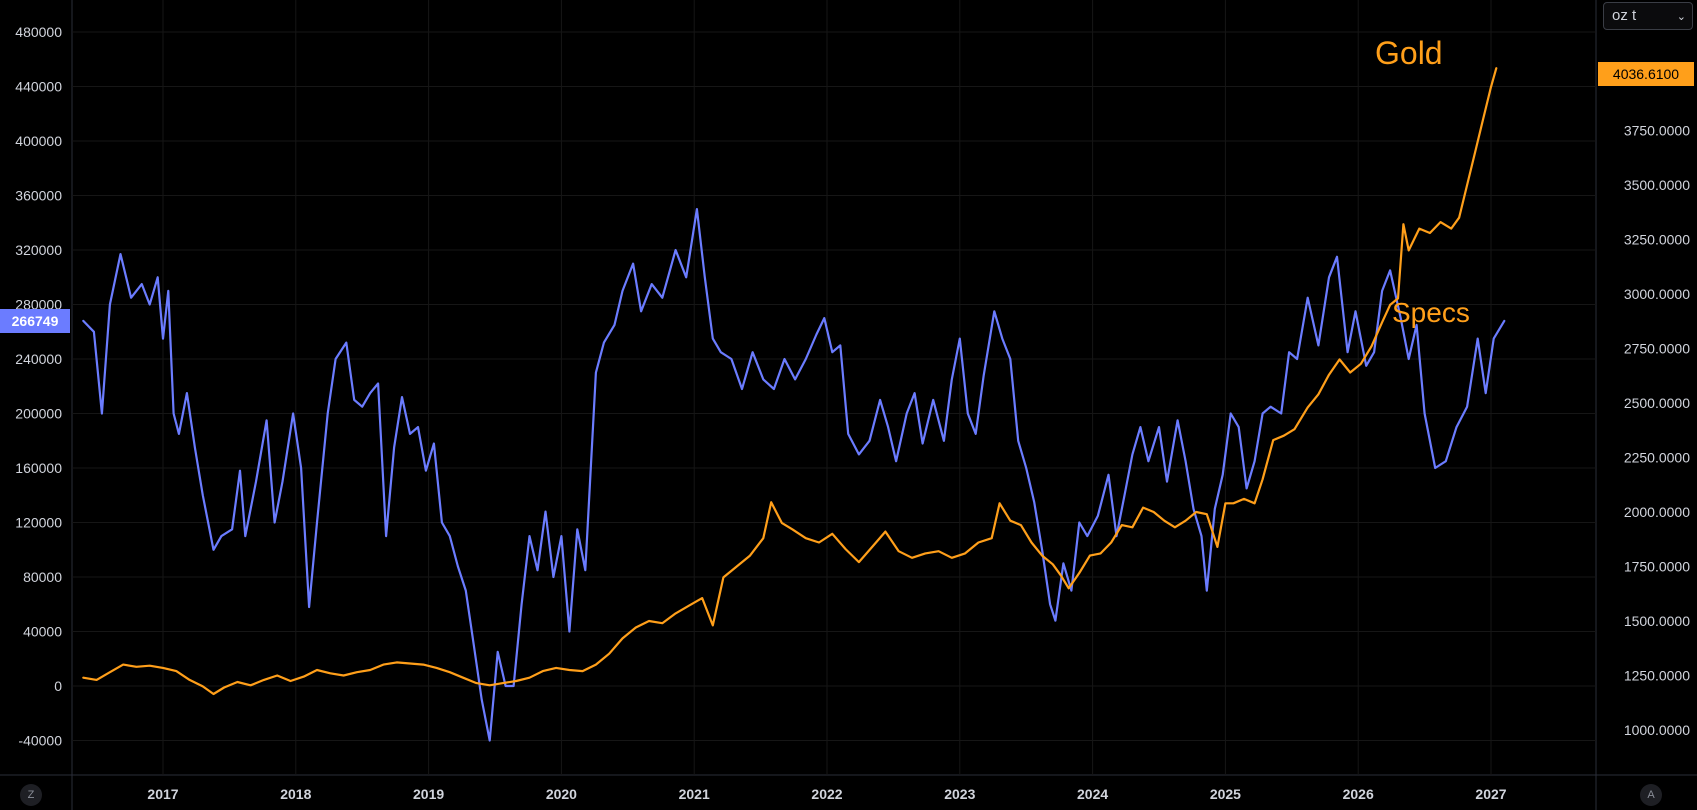  Describe the element at coordinates (1657, 567) in the screenshot. I see `right-axis-tick-label: 1750.0000` at that location.